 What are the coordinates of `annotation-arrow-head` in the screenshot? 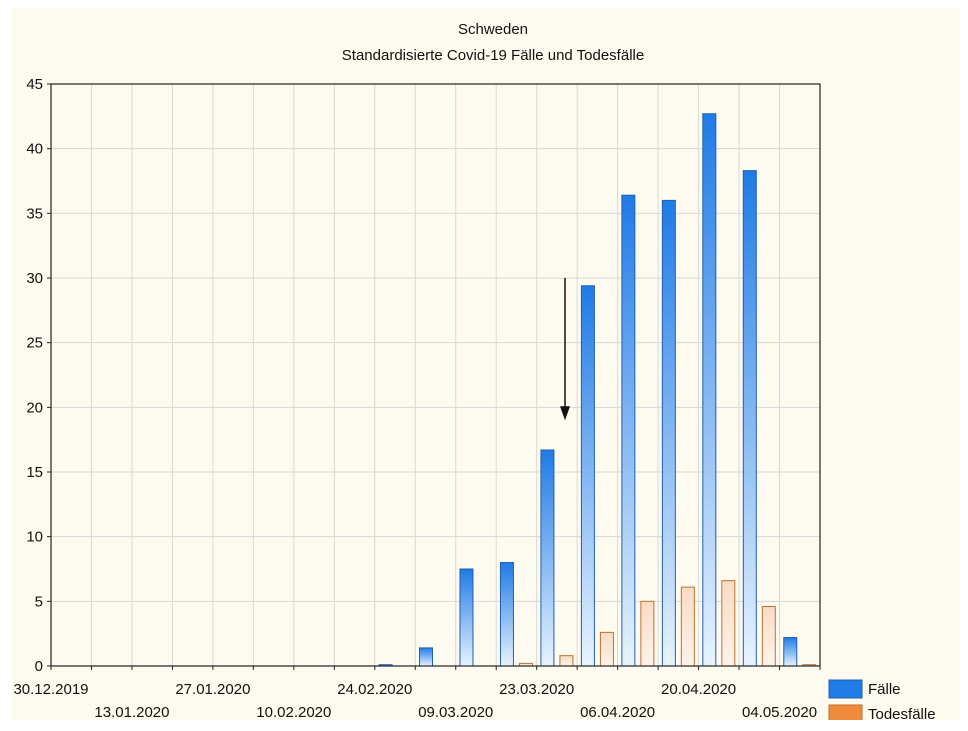 It's located at (565, 413).